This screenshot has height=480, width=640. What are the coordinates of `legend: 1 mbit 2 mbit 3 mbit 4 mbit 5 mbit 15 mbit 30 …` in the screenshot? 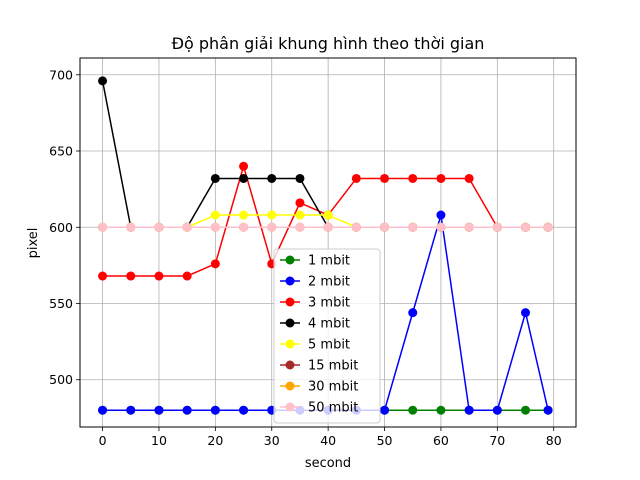 It's located at (327, 336).